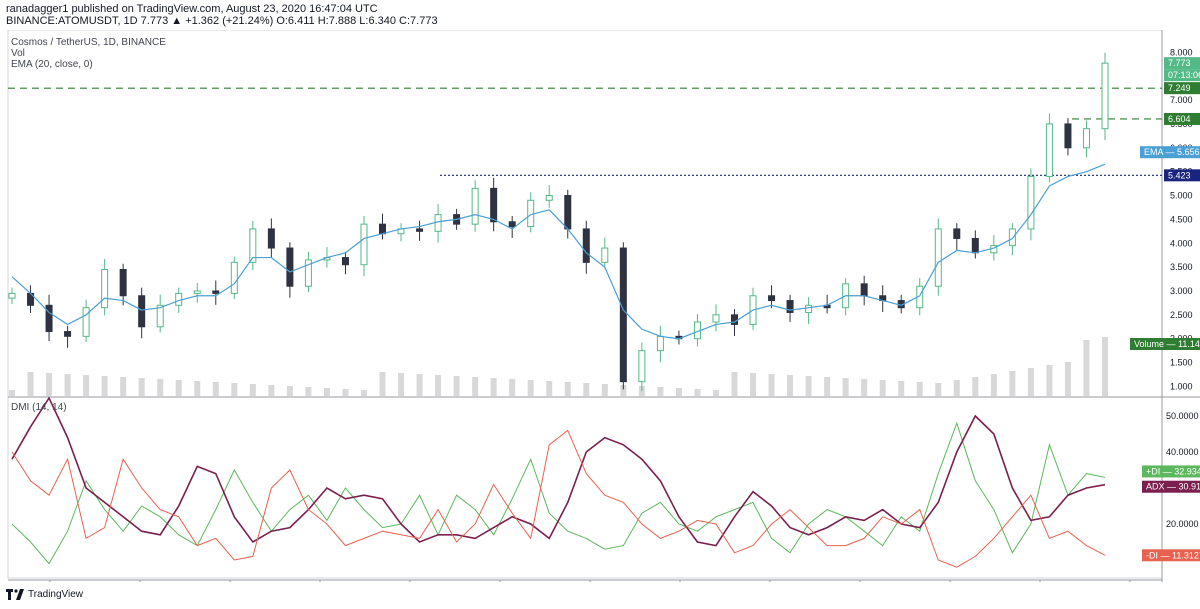  Describe the element at coordinates (1182, 416) in the screenshot. I see `dmi-tick-label: 50.0000` at that location.